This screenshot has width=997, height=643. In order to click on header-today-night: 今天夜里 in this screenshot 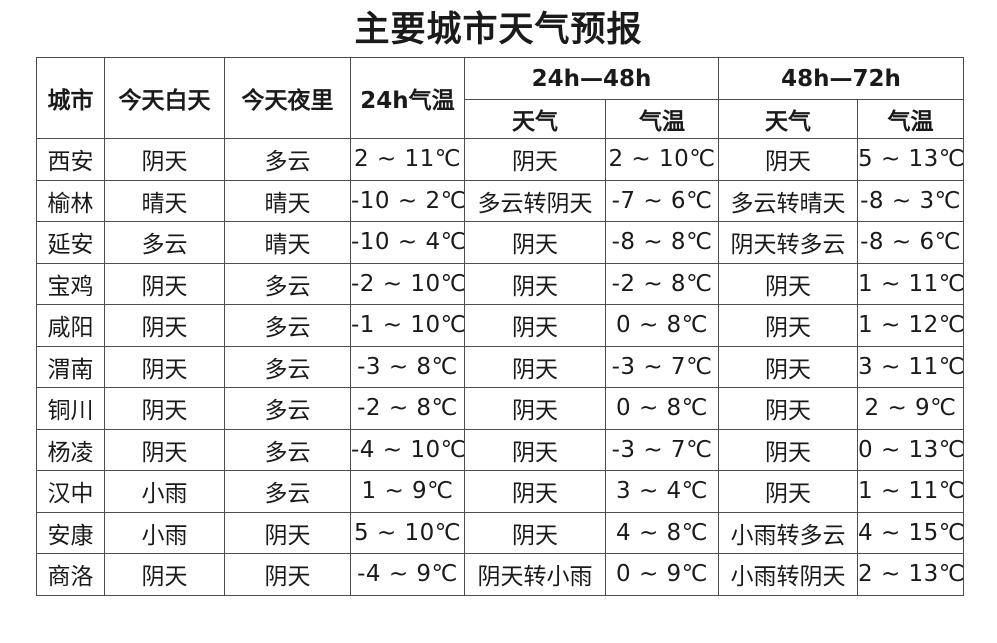, I will do `click(287, 98)`.